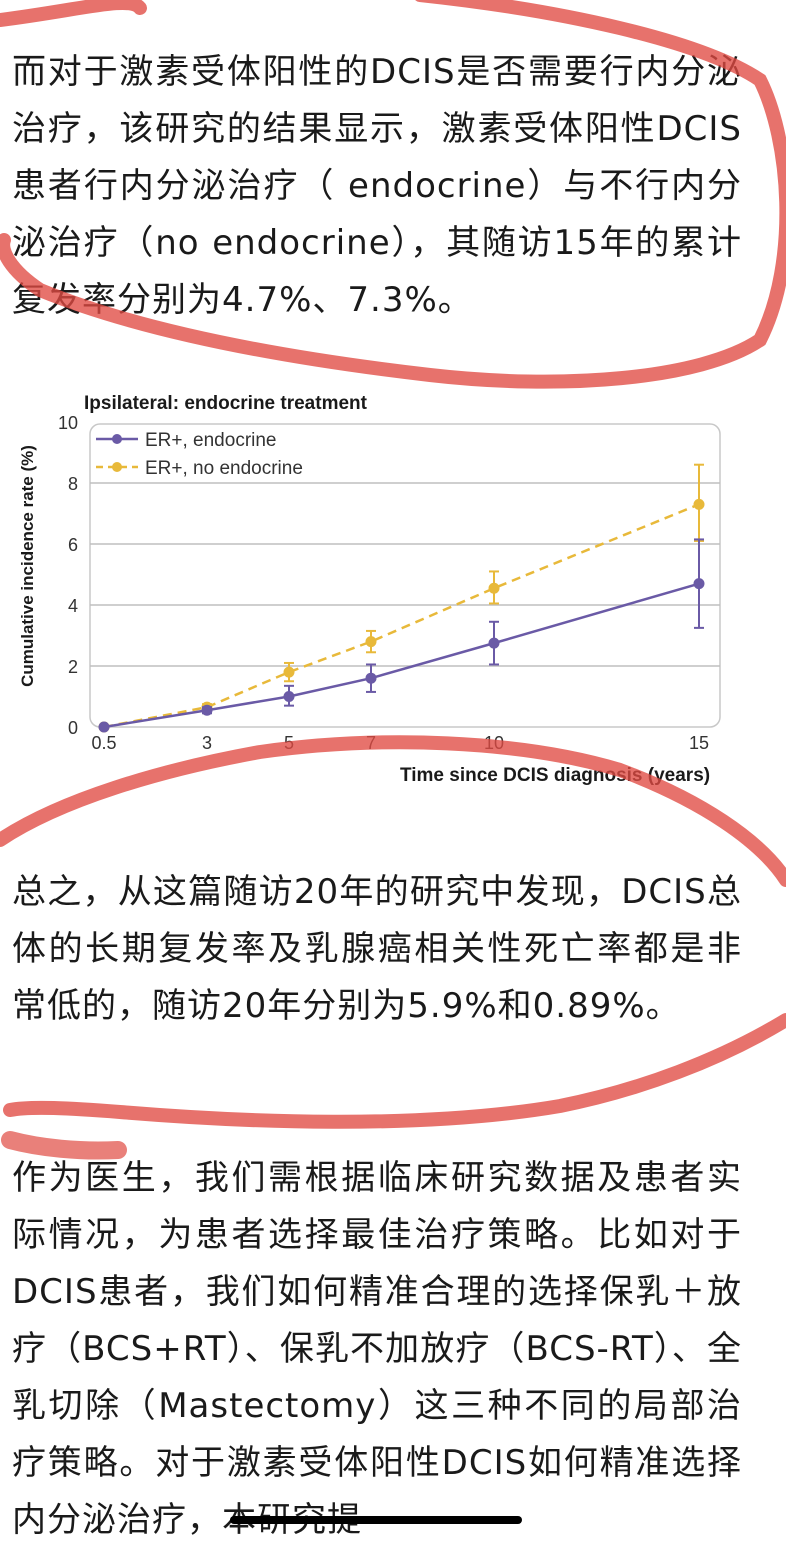 This screenshot has height=1549, width=786. What do you see at coordinates (199, 454) in the screenshot?
I see `legend: ER+, endocrine ER+, no endocrine` at bounding box center [199, 454].